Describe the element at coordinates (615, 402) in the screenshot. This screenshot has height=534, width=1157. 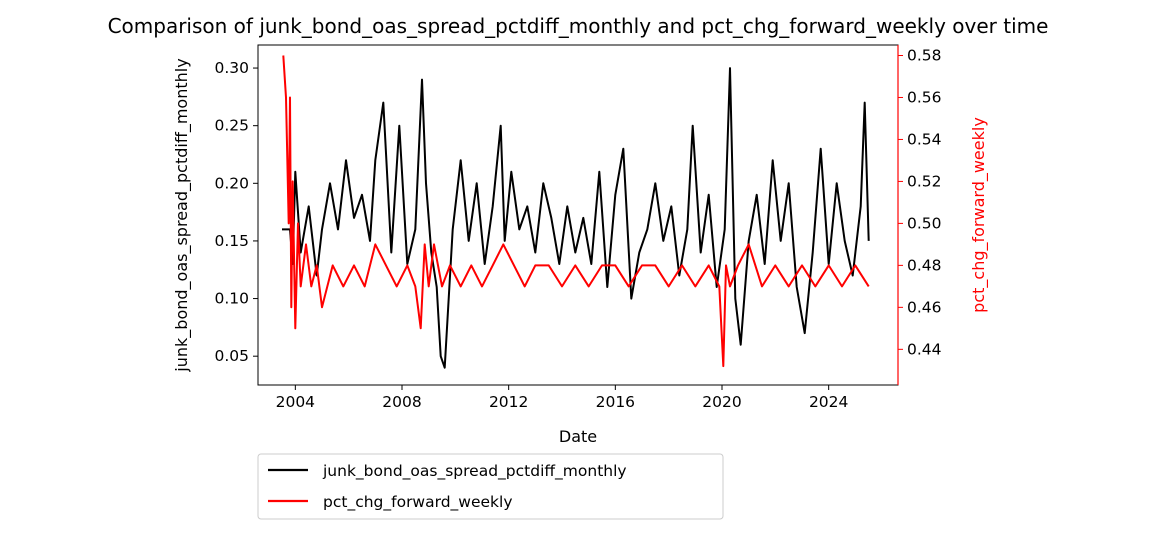
I see `x-tick-label: 2016` at that location.